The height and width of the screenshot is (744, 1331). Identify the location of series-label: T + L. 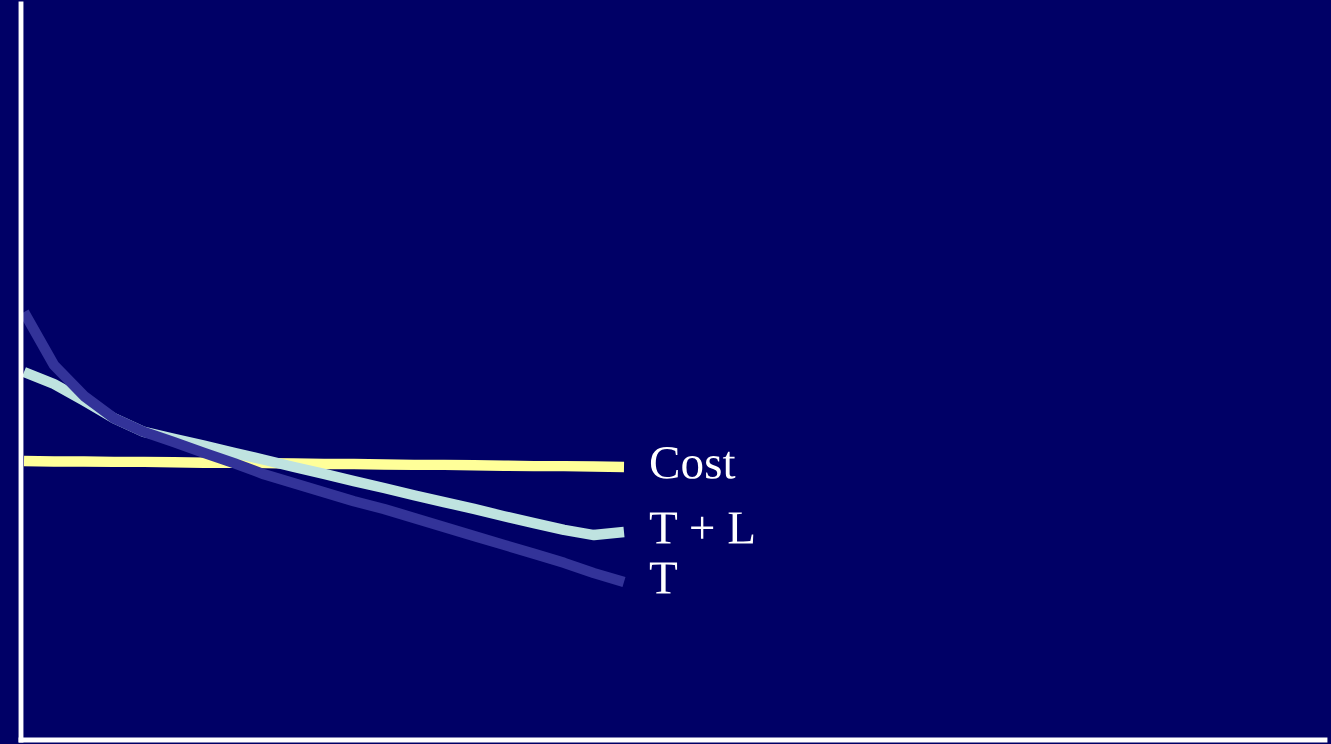
(701, 528).